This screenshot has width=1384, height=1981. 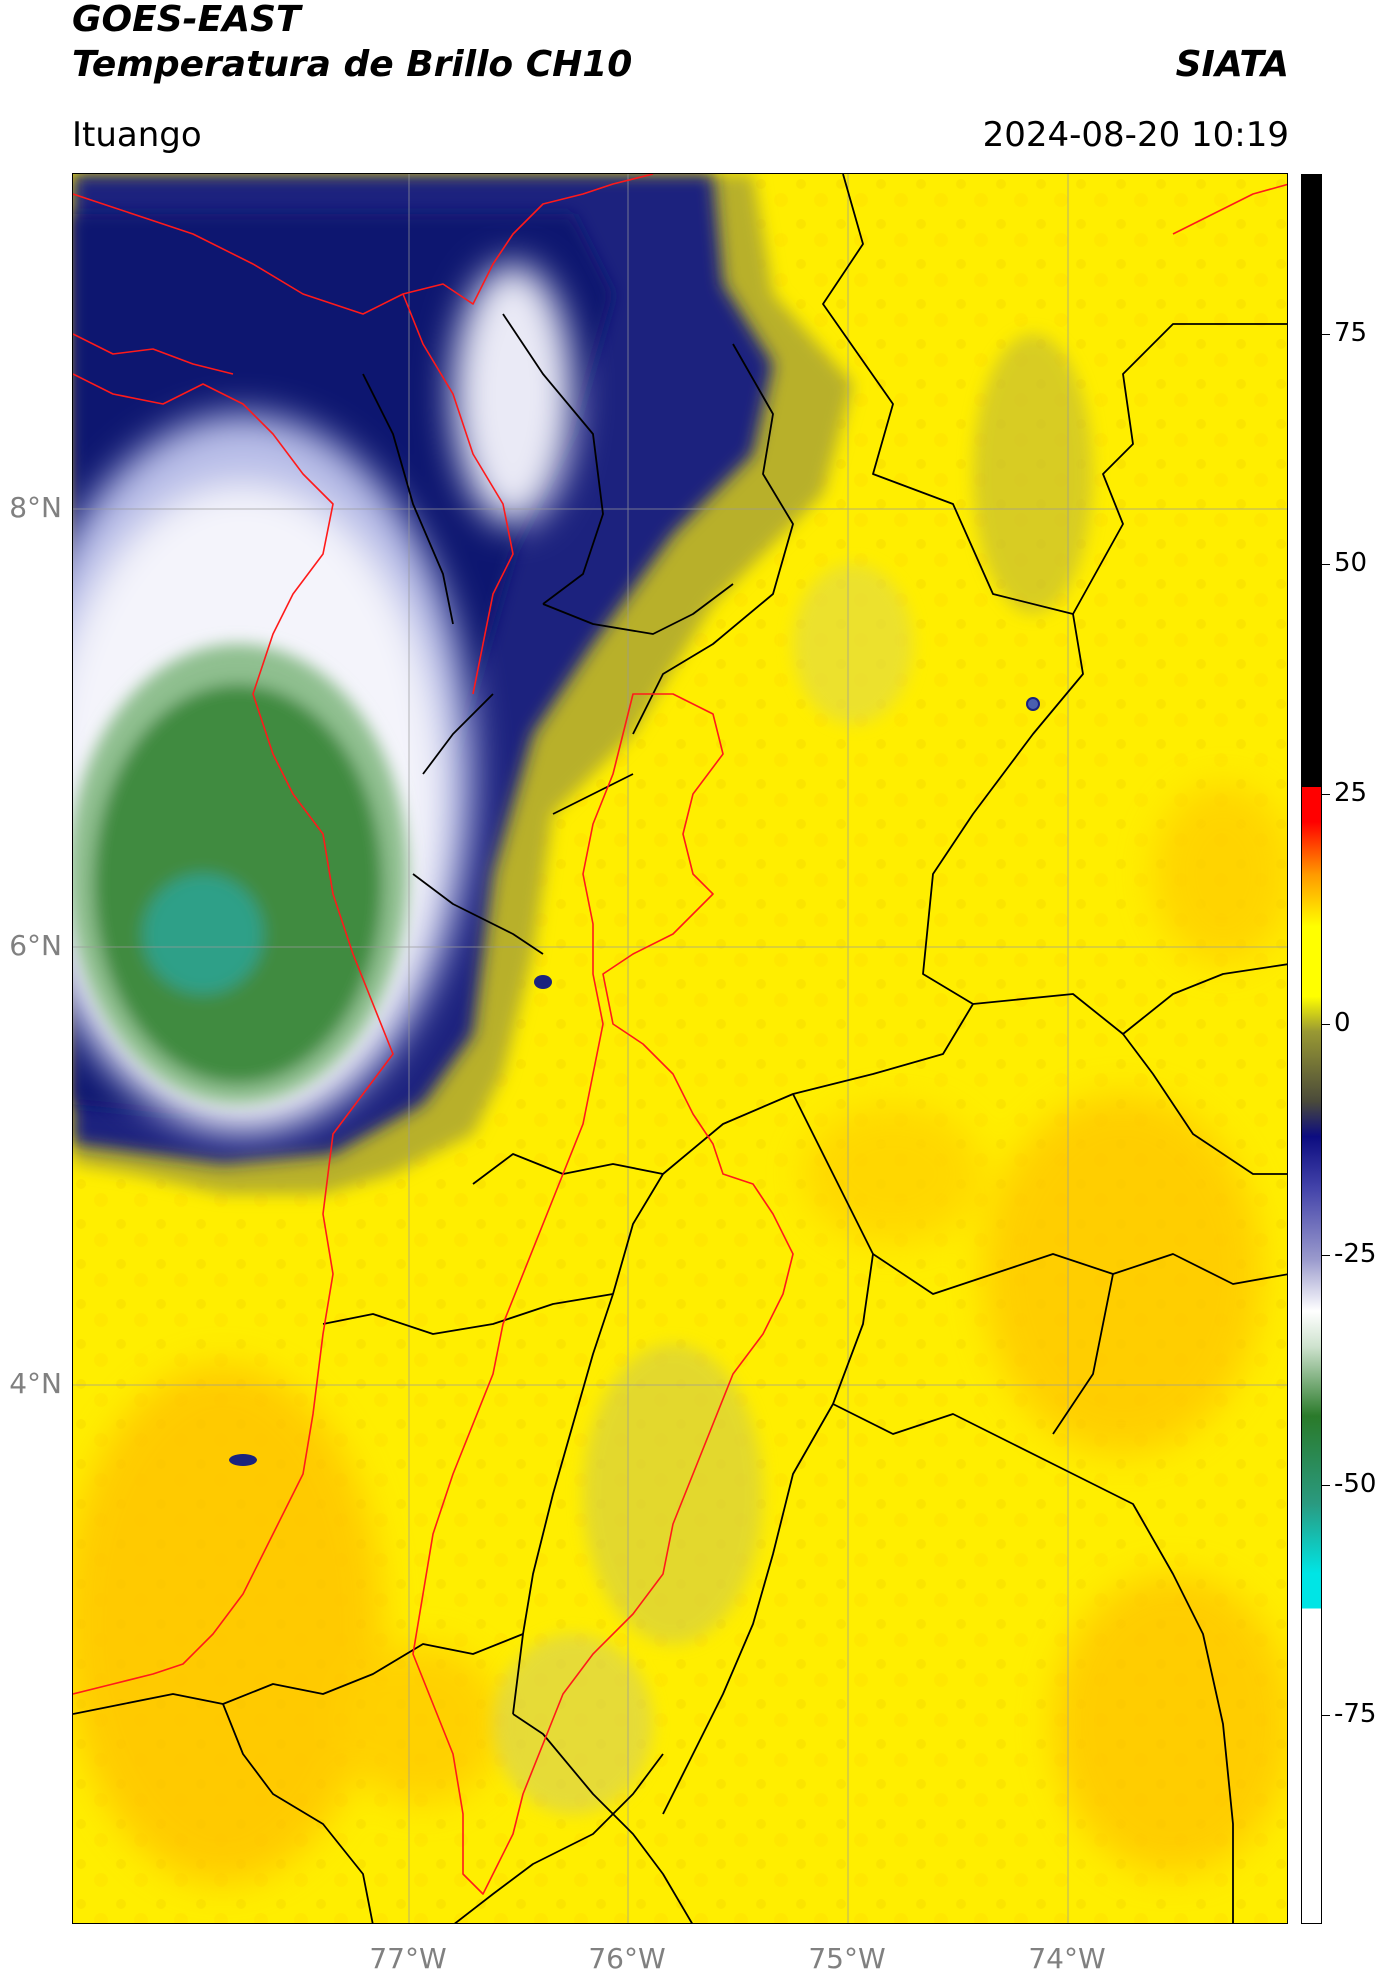 I want to click on colorbar-label-75: 75, so click(x=1351, y=333).